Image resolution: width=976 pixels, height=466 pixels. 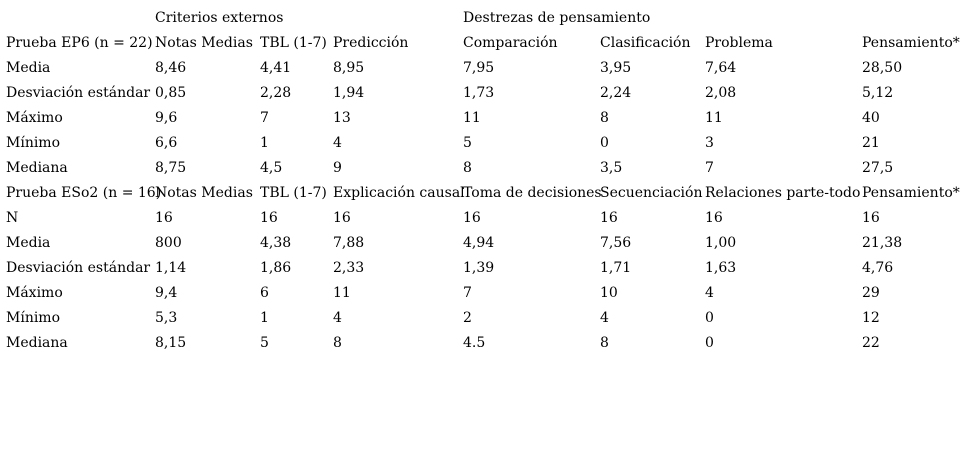 What do you see at coordinates (783, 193) in the screenshot?
I see `column-header: Relaciones parte-todo` at bounding box center [783, 193].